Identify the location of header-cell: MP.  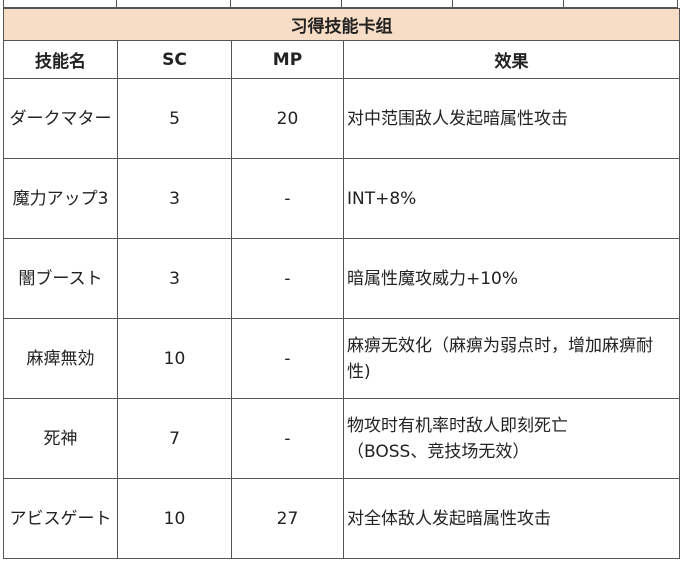
(287, 59).